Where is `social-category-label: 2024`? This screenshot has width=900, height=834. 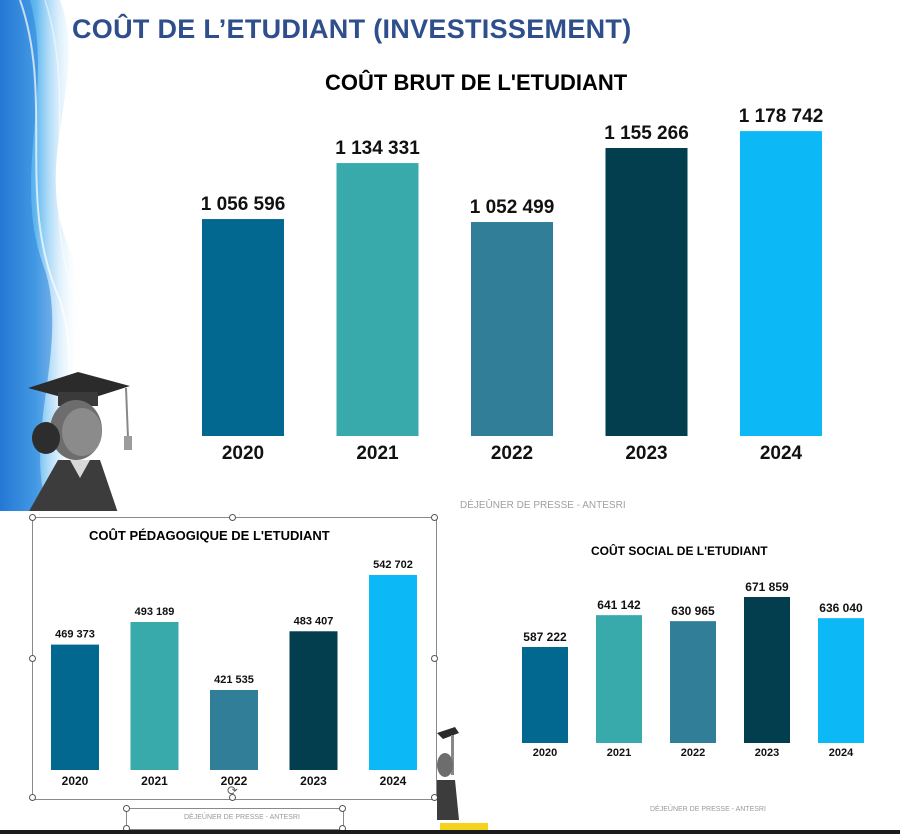
social-category-label: 2024 is located at coordinates (841, 753).